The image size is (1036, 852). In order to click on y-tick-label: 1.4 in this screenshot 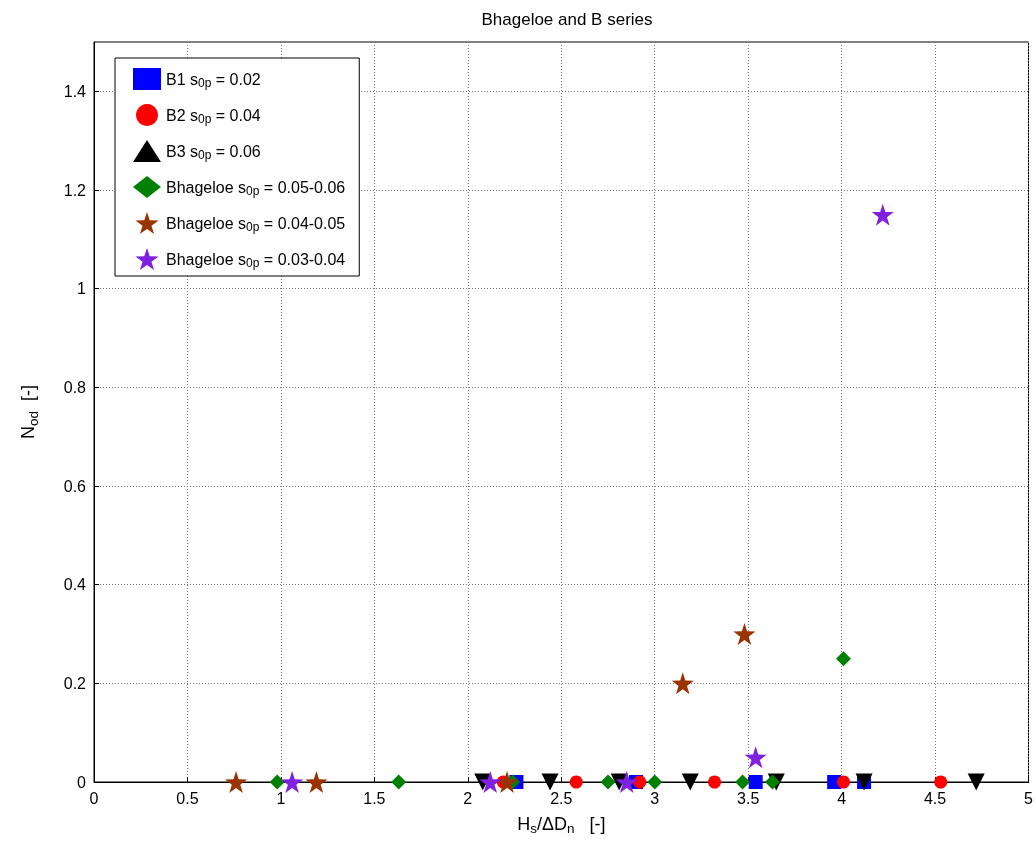, I will do `click(75, 91)`.